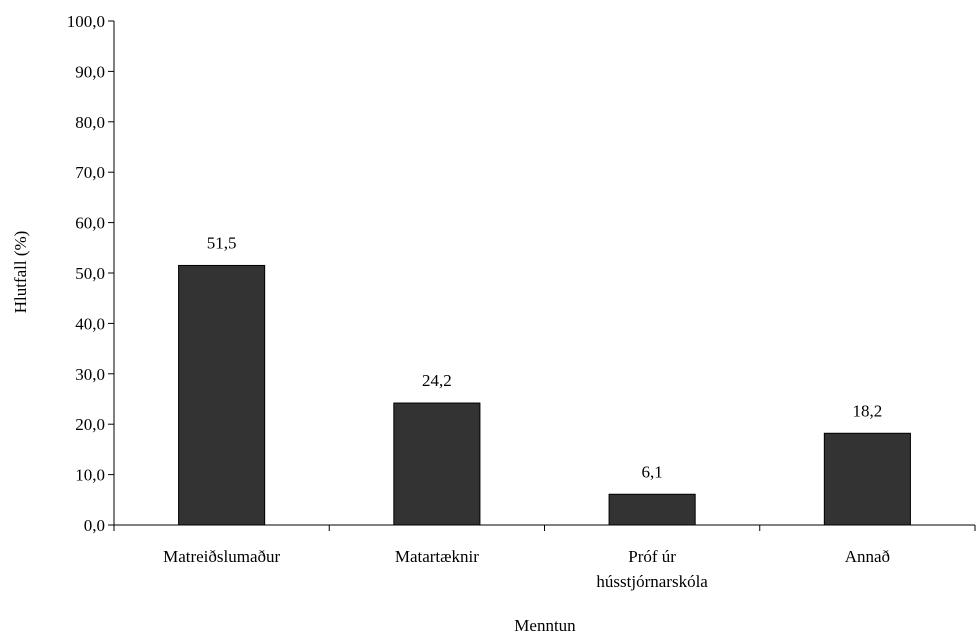 The height and width of the screenshot is (641, 976). I want to click on y-tick-label: 30,0, so click(90, 374).